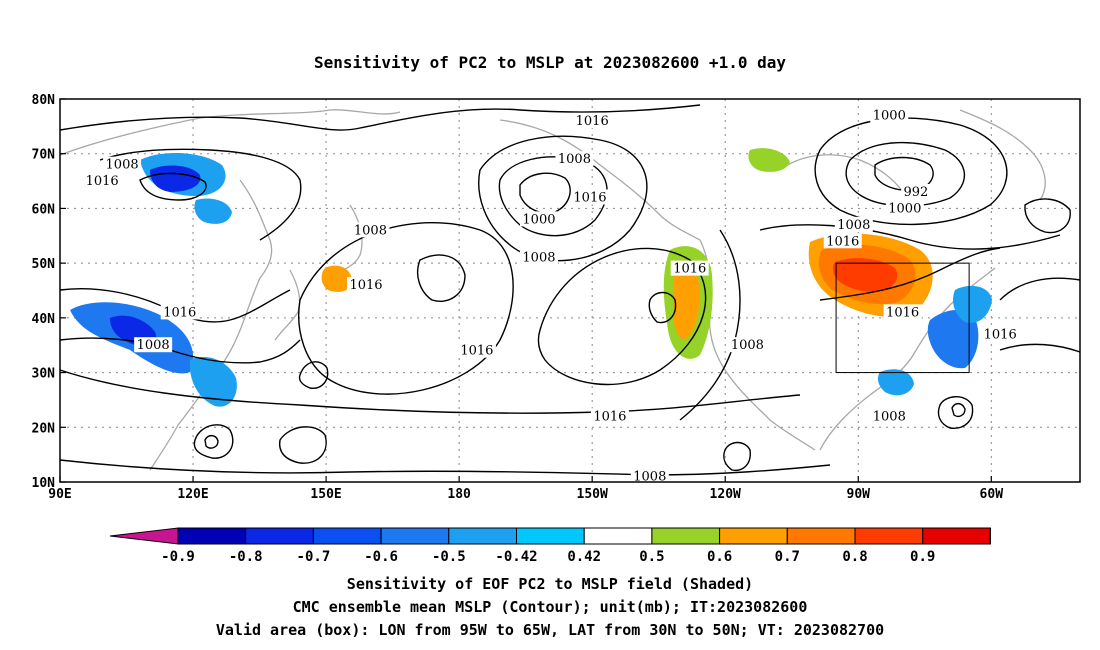 Image resolution: width=1100 pixels, height=650 pixels. What do you see at coordinates (59, 494) in the screenshot?
I see `lon-label: 90E` at bounding box center [59, 494].